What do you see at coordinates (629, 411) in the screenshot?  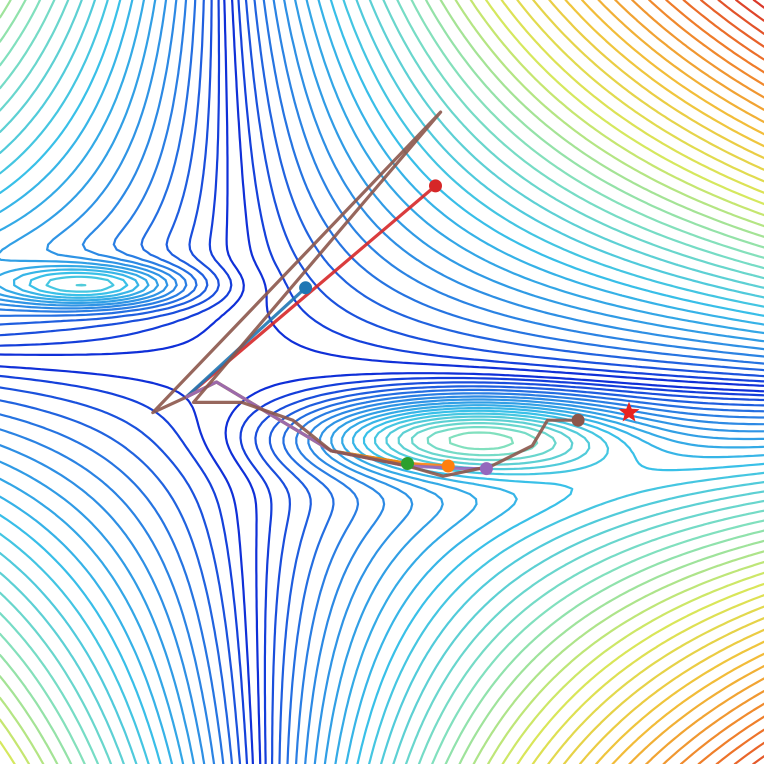 I see `global-minimum-star` at bounding box center [629, 411].